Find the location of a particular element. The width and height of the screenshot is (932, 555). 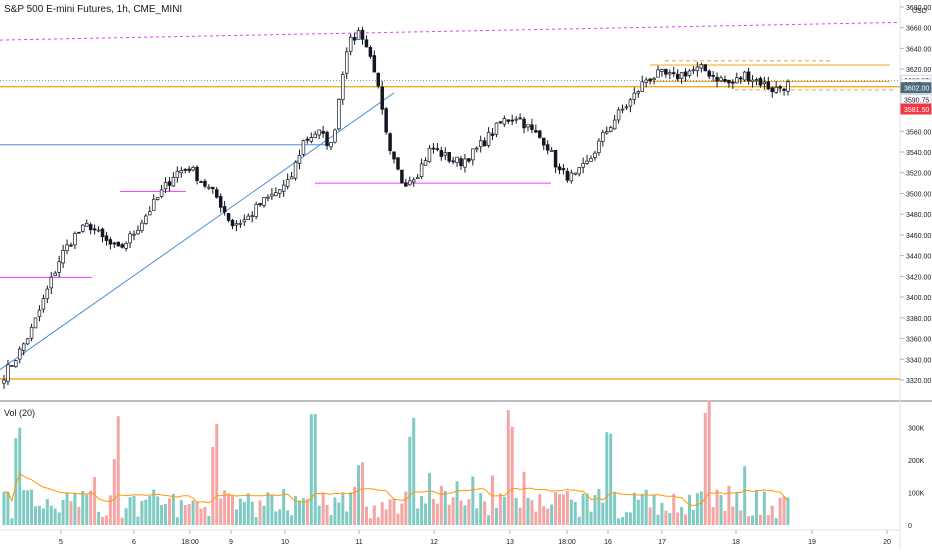

price-tick-label: 3520.00 is located at coordinates (918, 174).